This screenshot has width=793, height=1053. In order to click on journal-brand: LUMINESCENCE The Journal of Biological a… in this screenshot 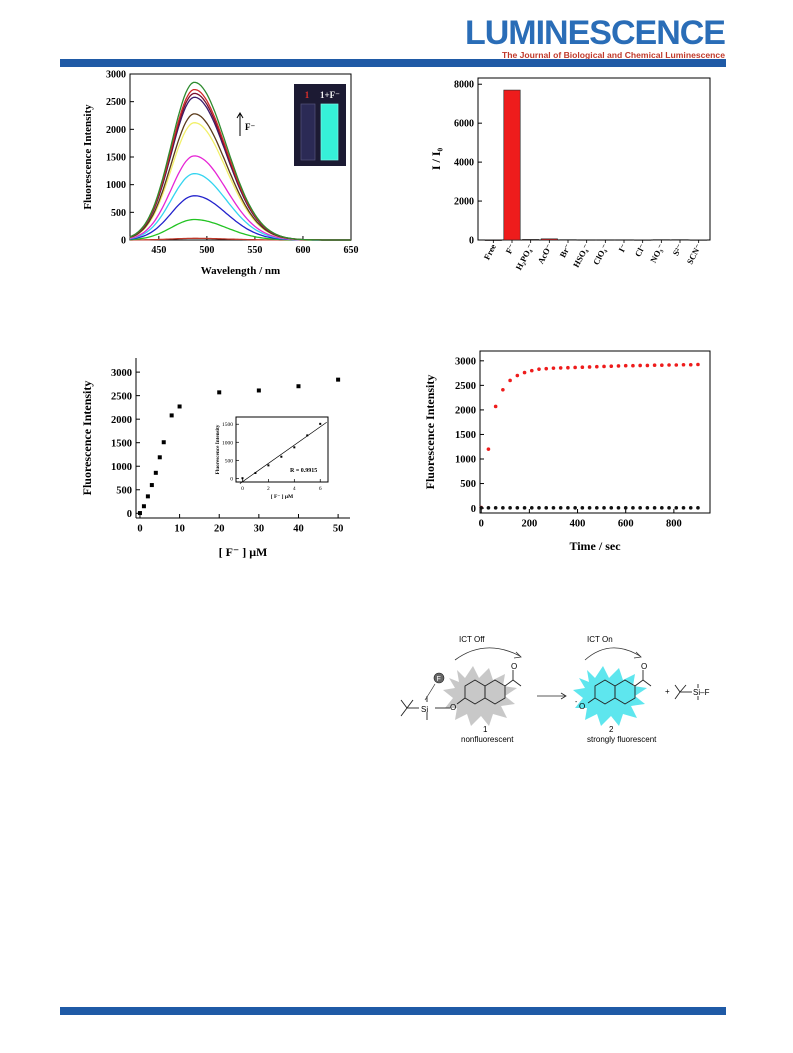, I will do `click(595, 37)`.